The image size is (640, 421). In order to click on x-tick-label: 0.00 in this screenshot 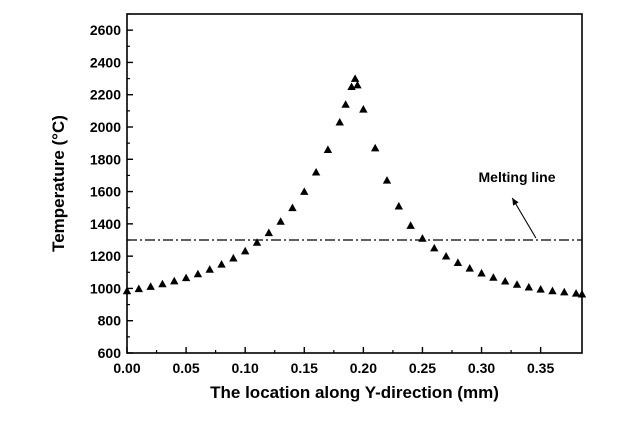, I will do `click(126, 368)`.